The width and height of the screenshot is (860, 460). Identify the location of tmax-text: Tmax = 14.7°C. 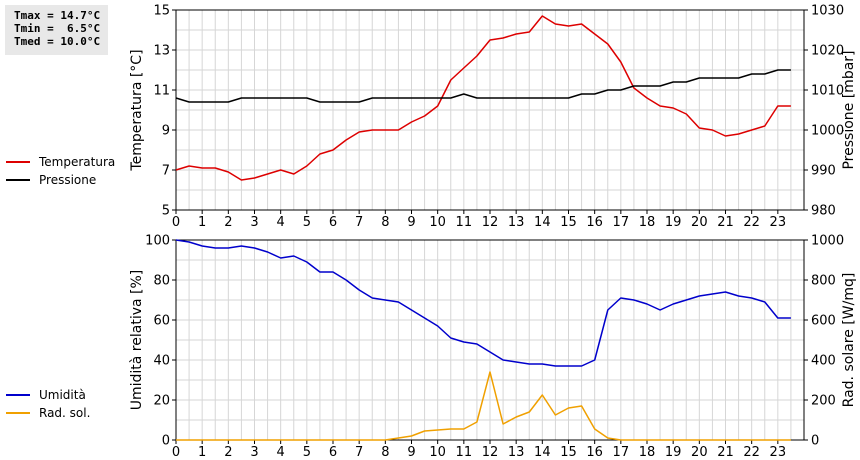
(57, 15).